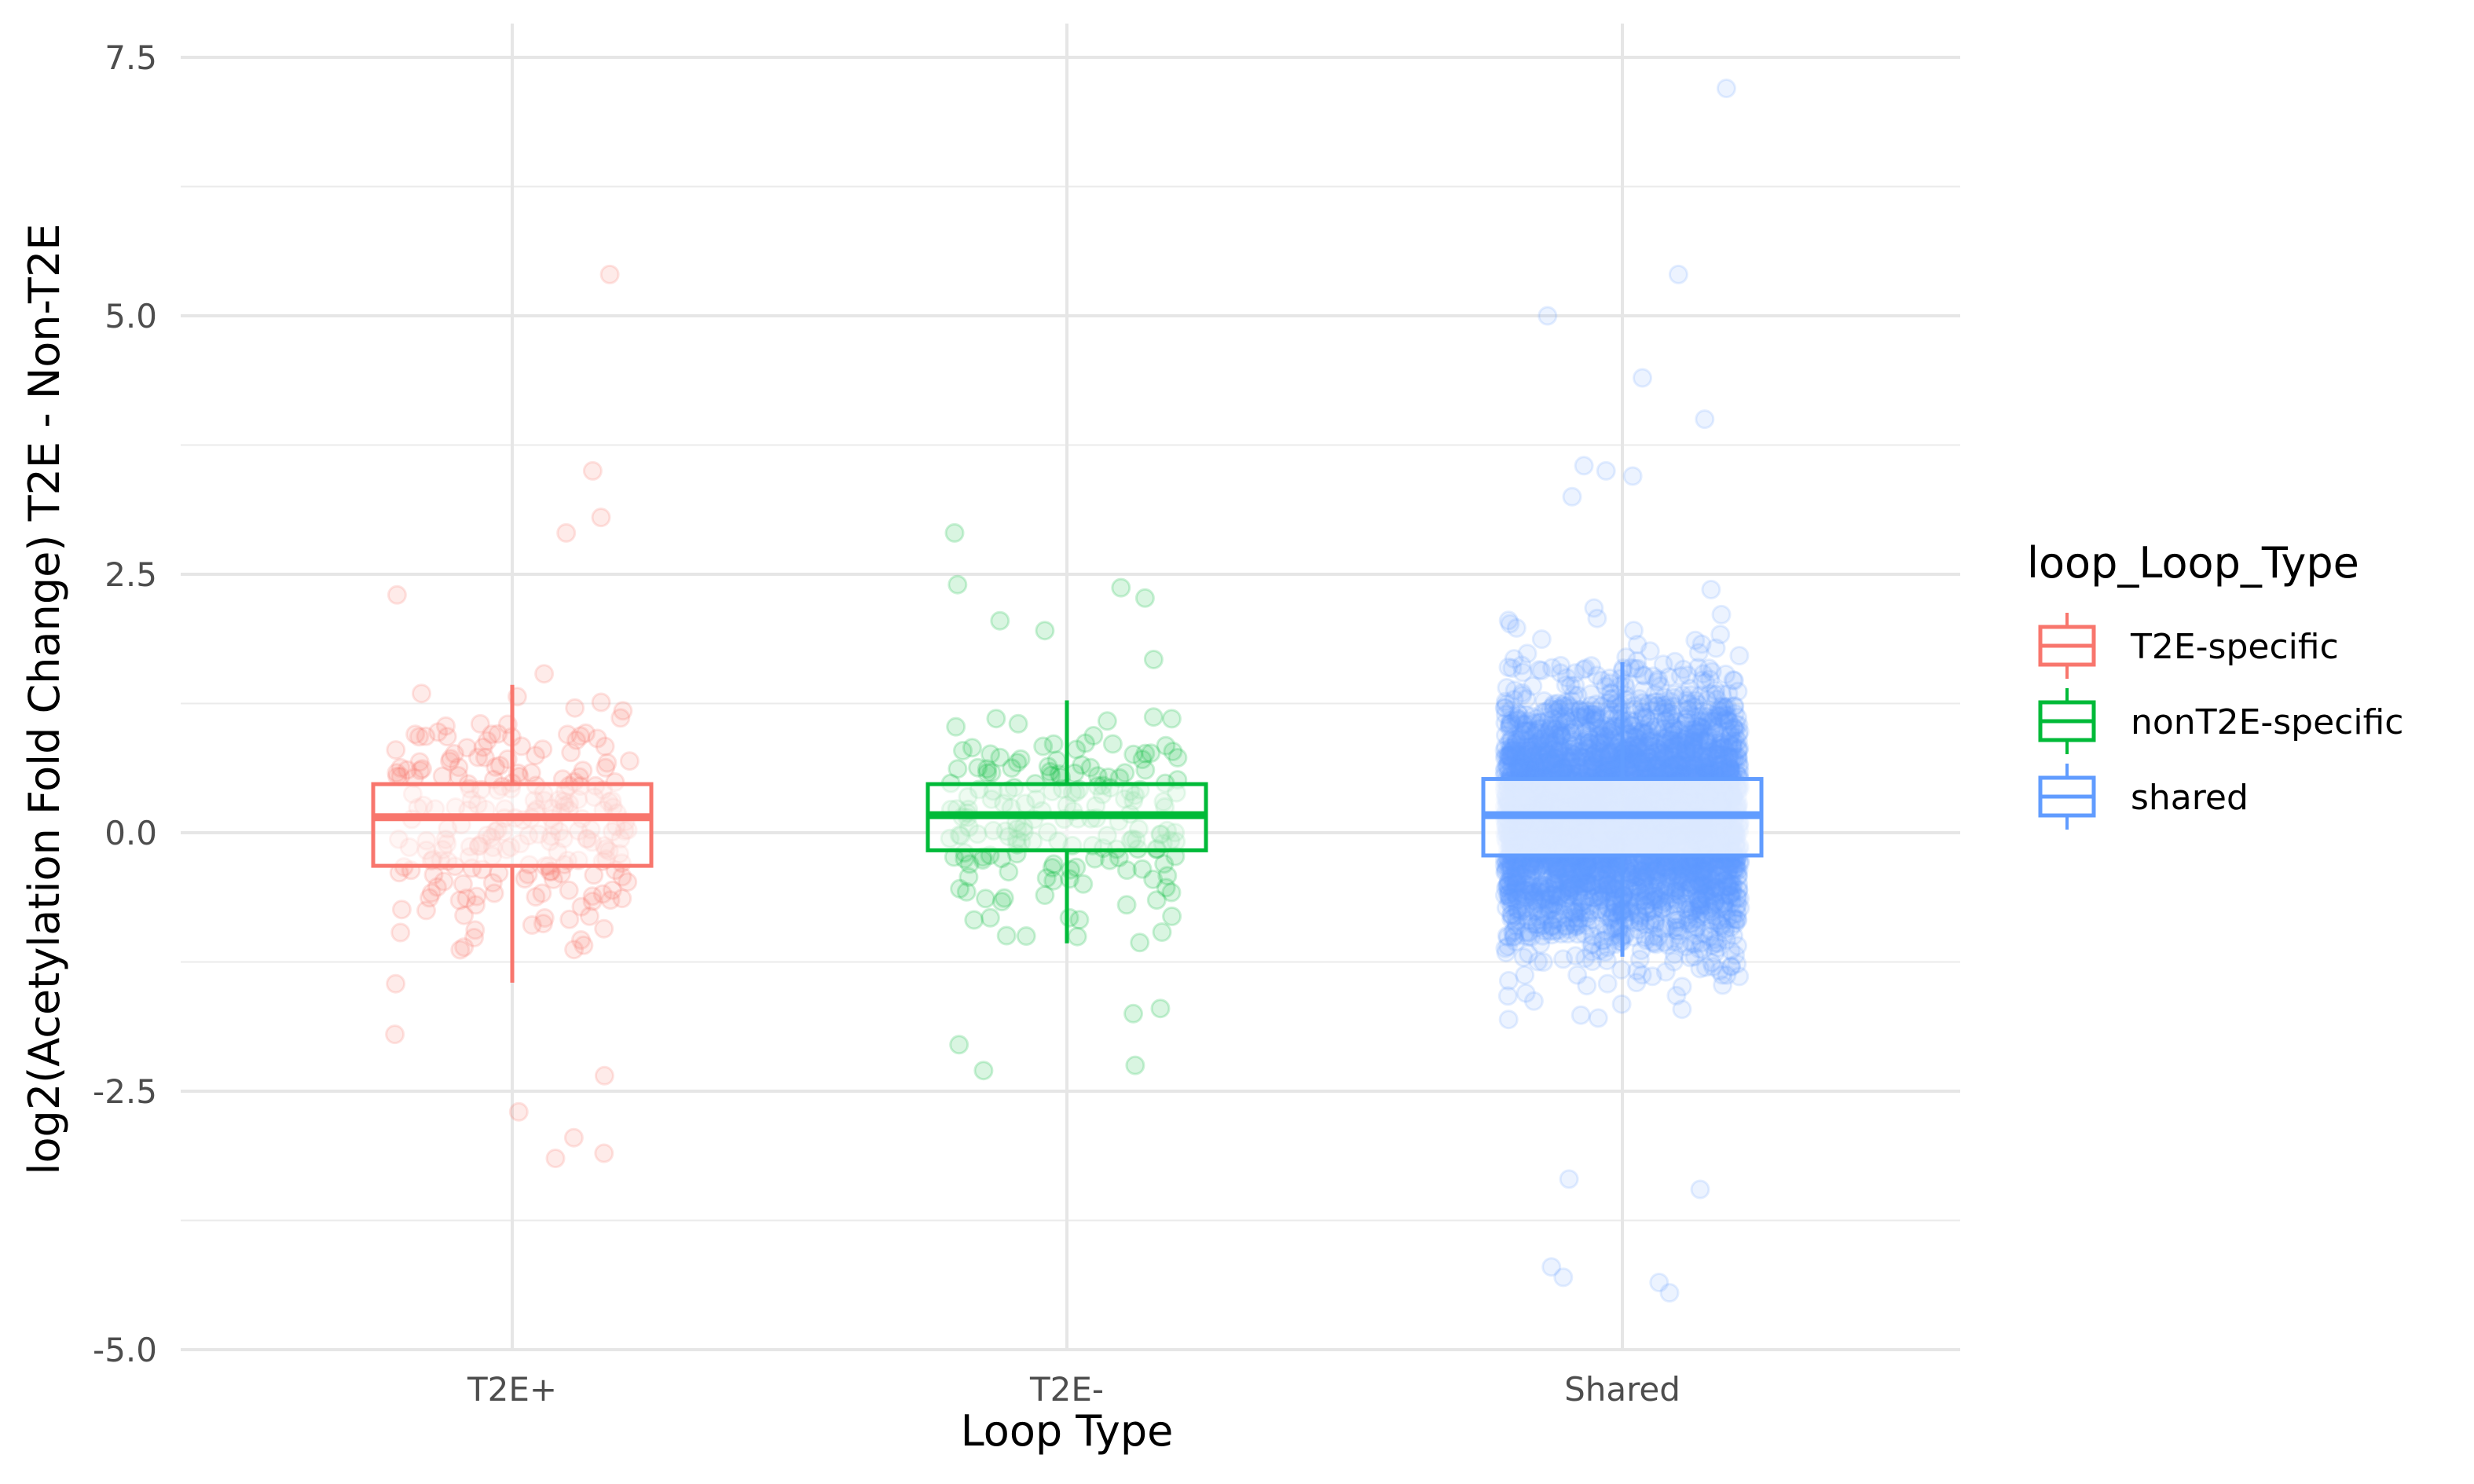 The width and height of the screenshot is (2474, 1484). What do you see at coordinates (512, 1389) in the screenshot?
I see `x-tick-label: T2E+` at bounding box center [512, 1389].